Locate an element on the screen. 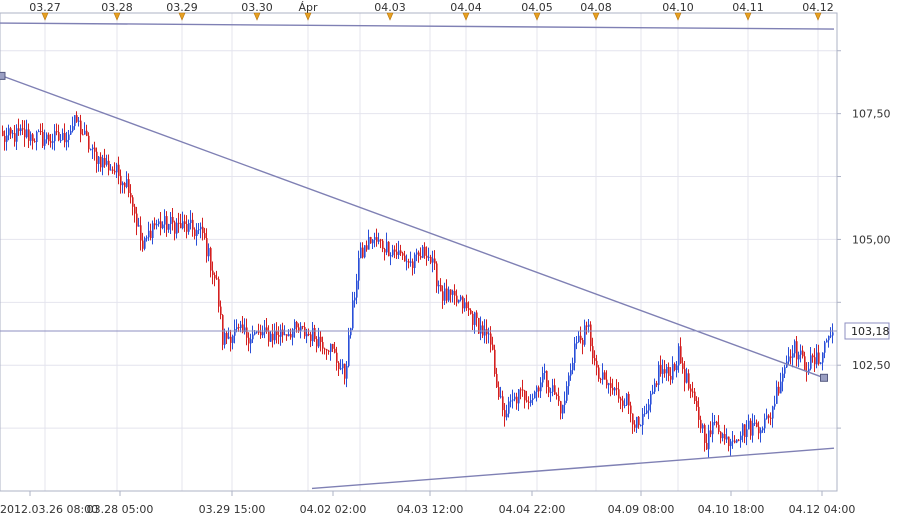 This screenshot has height=522, width=900. bottom-time-label: 04.03 12:00 is located at coordinates (430, 509).